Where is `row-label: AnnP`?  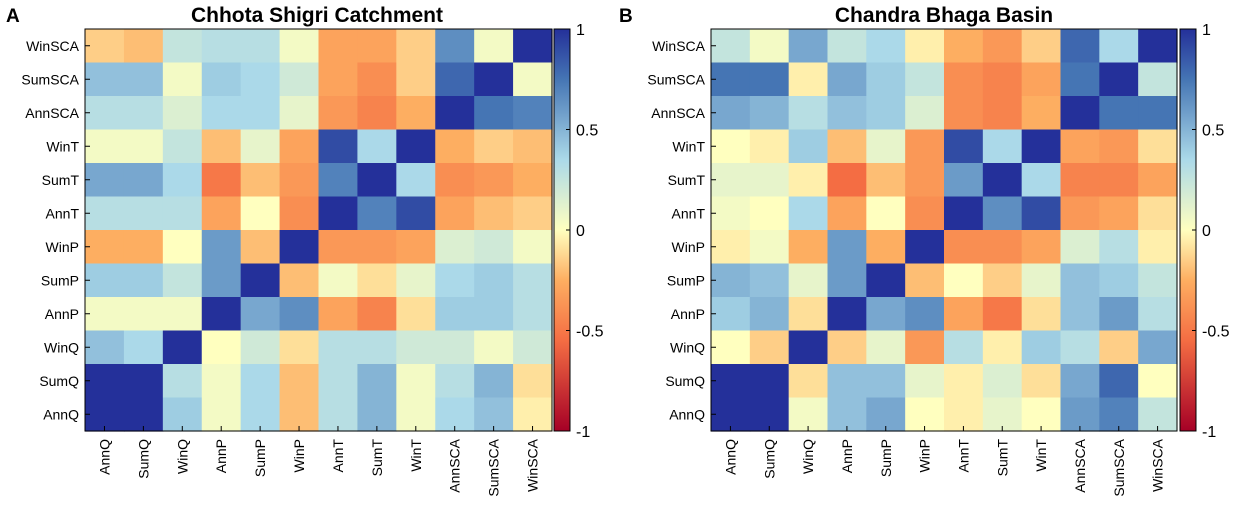
row-label: AnnP is located at coordinates (688, 314).